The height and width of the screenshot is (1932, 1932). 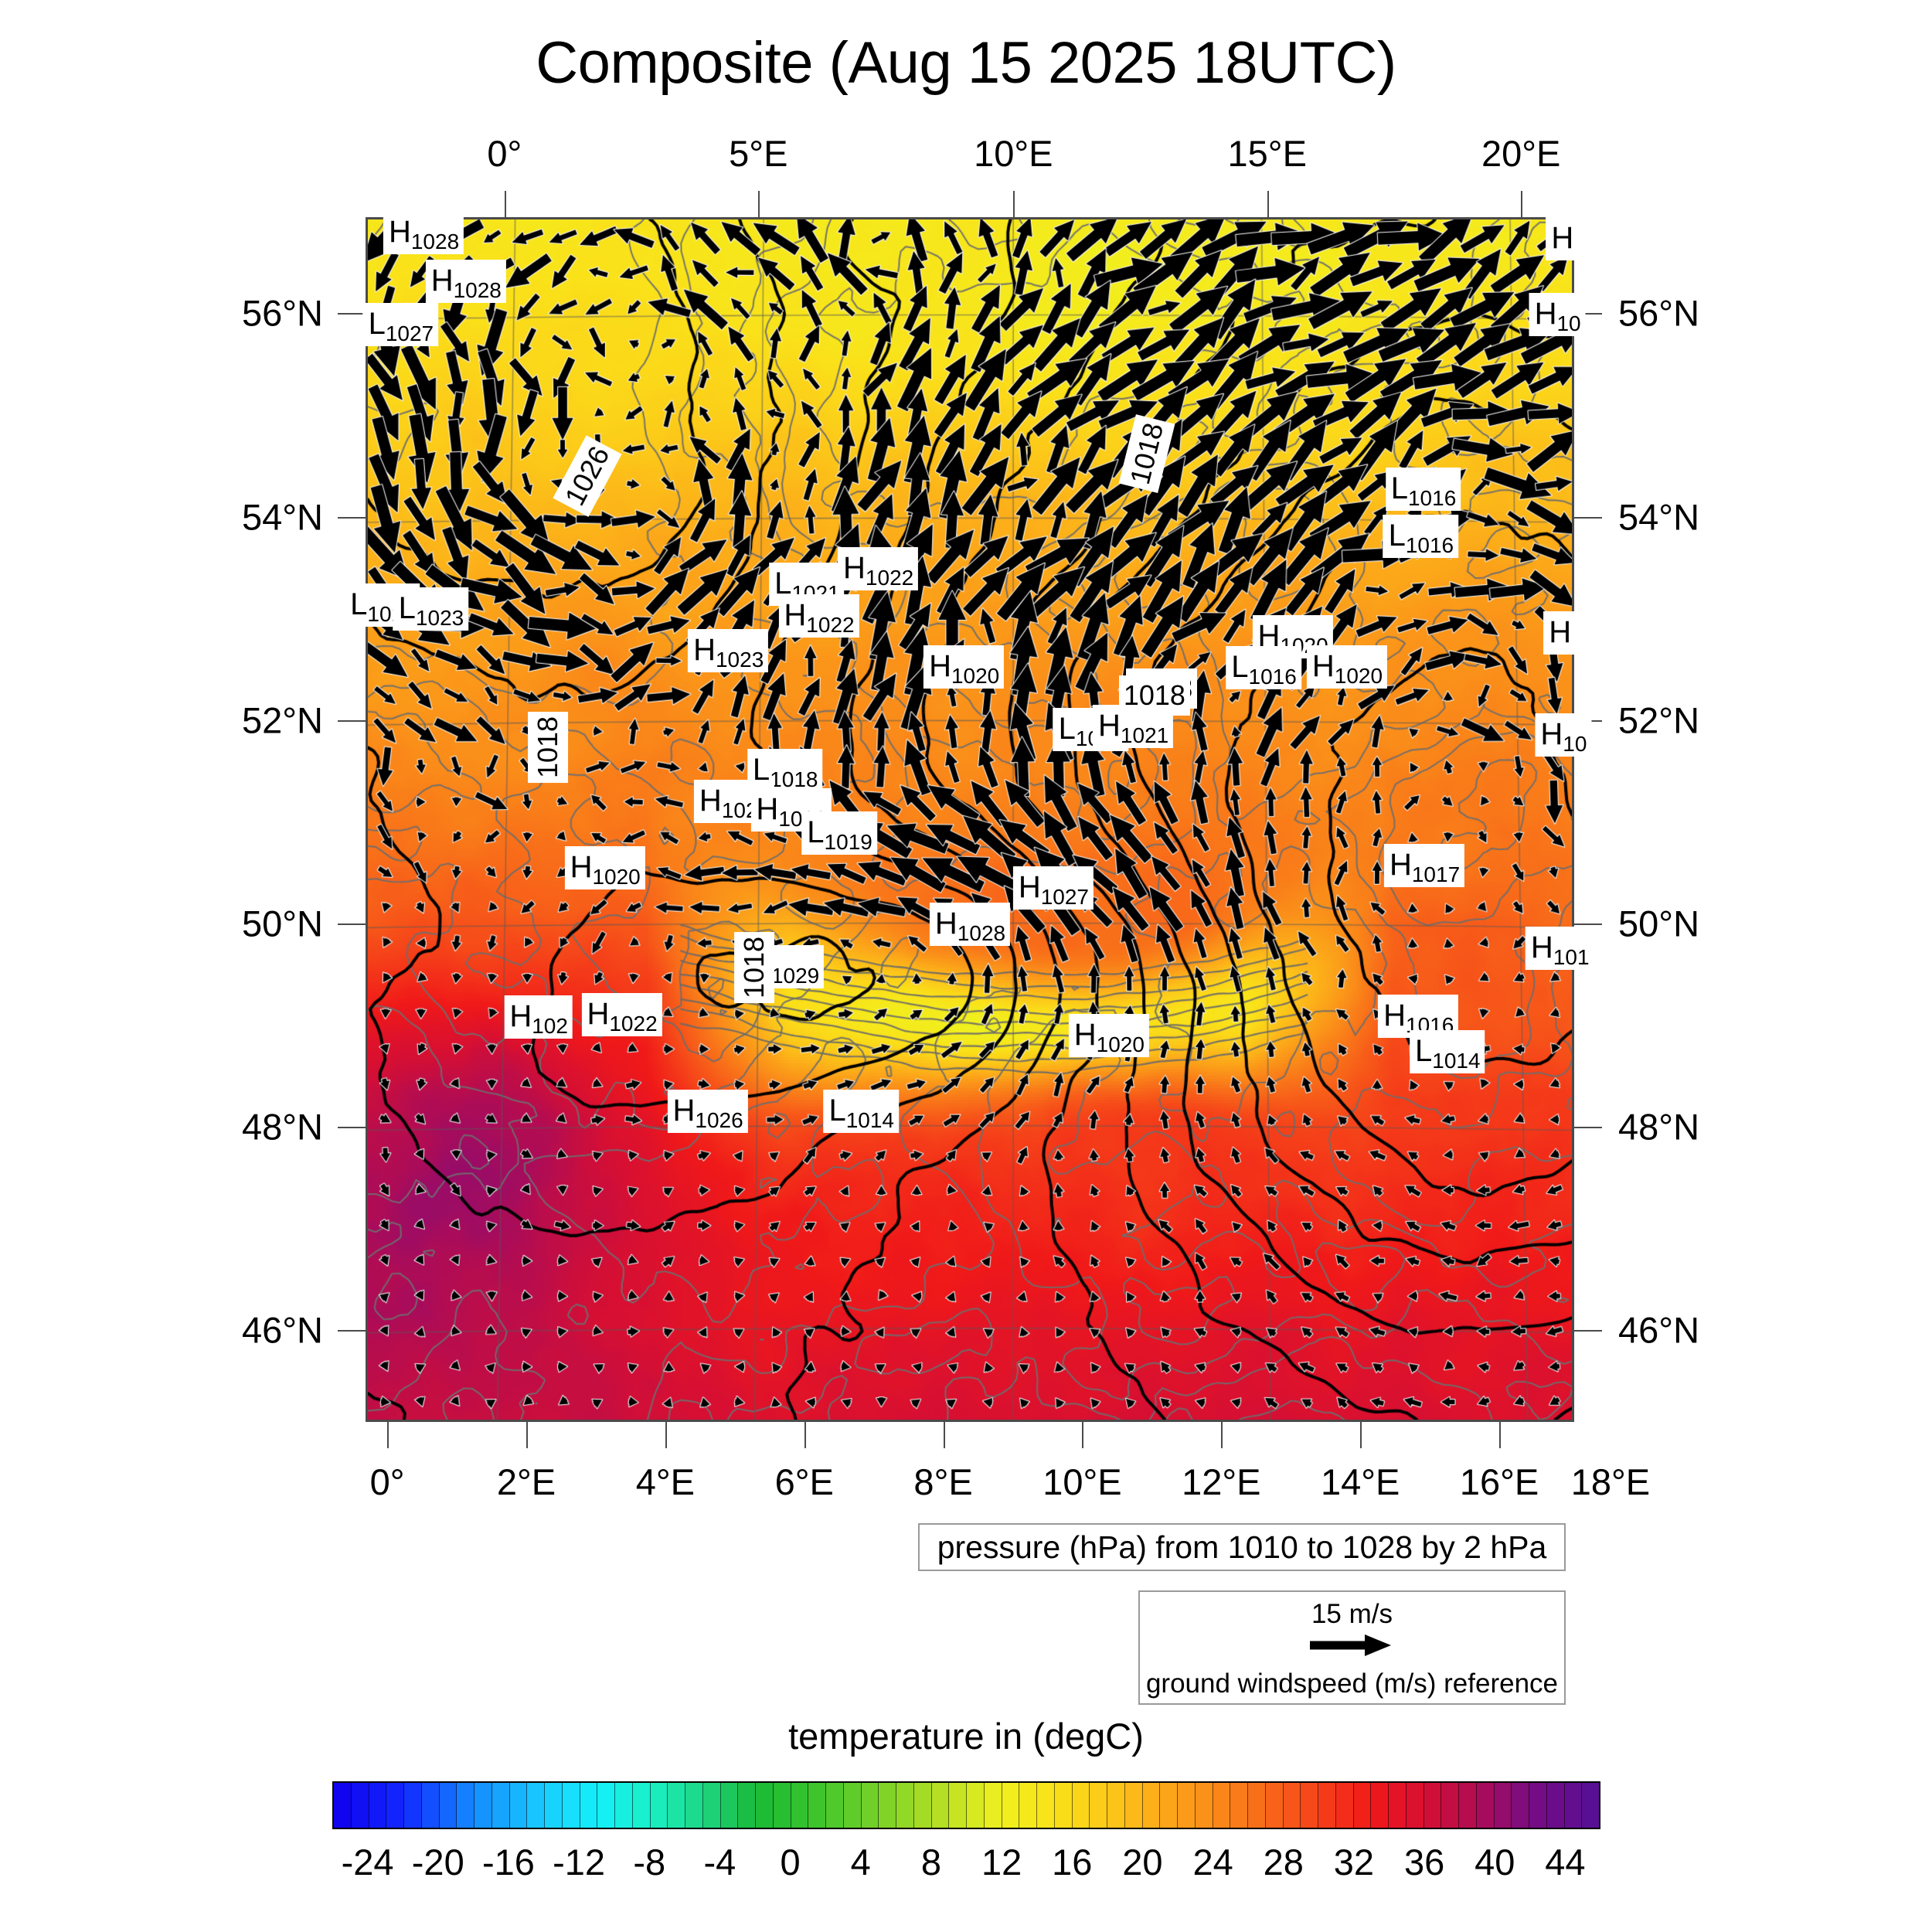 I want to click on colorbar-tick-label: 44, so click(x=1566, y=1863).